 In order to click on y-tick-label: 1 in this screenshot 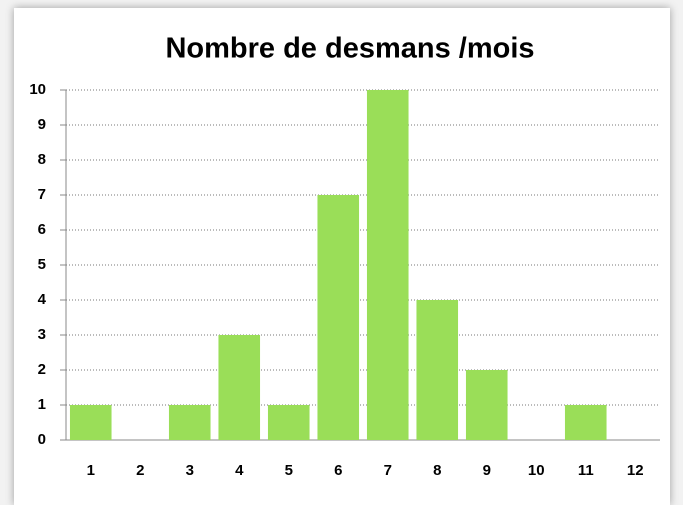, I will do `click(42, 404)`.